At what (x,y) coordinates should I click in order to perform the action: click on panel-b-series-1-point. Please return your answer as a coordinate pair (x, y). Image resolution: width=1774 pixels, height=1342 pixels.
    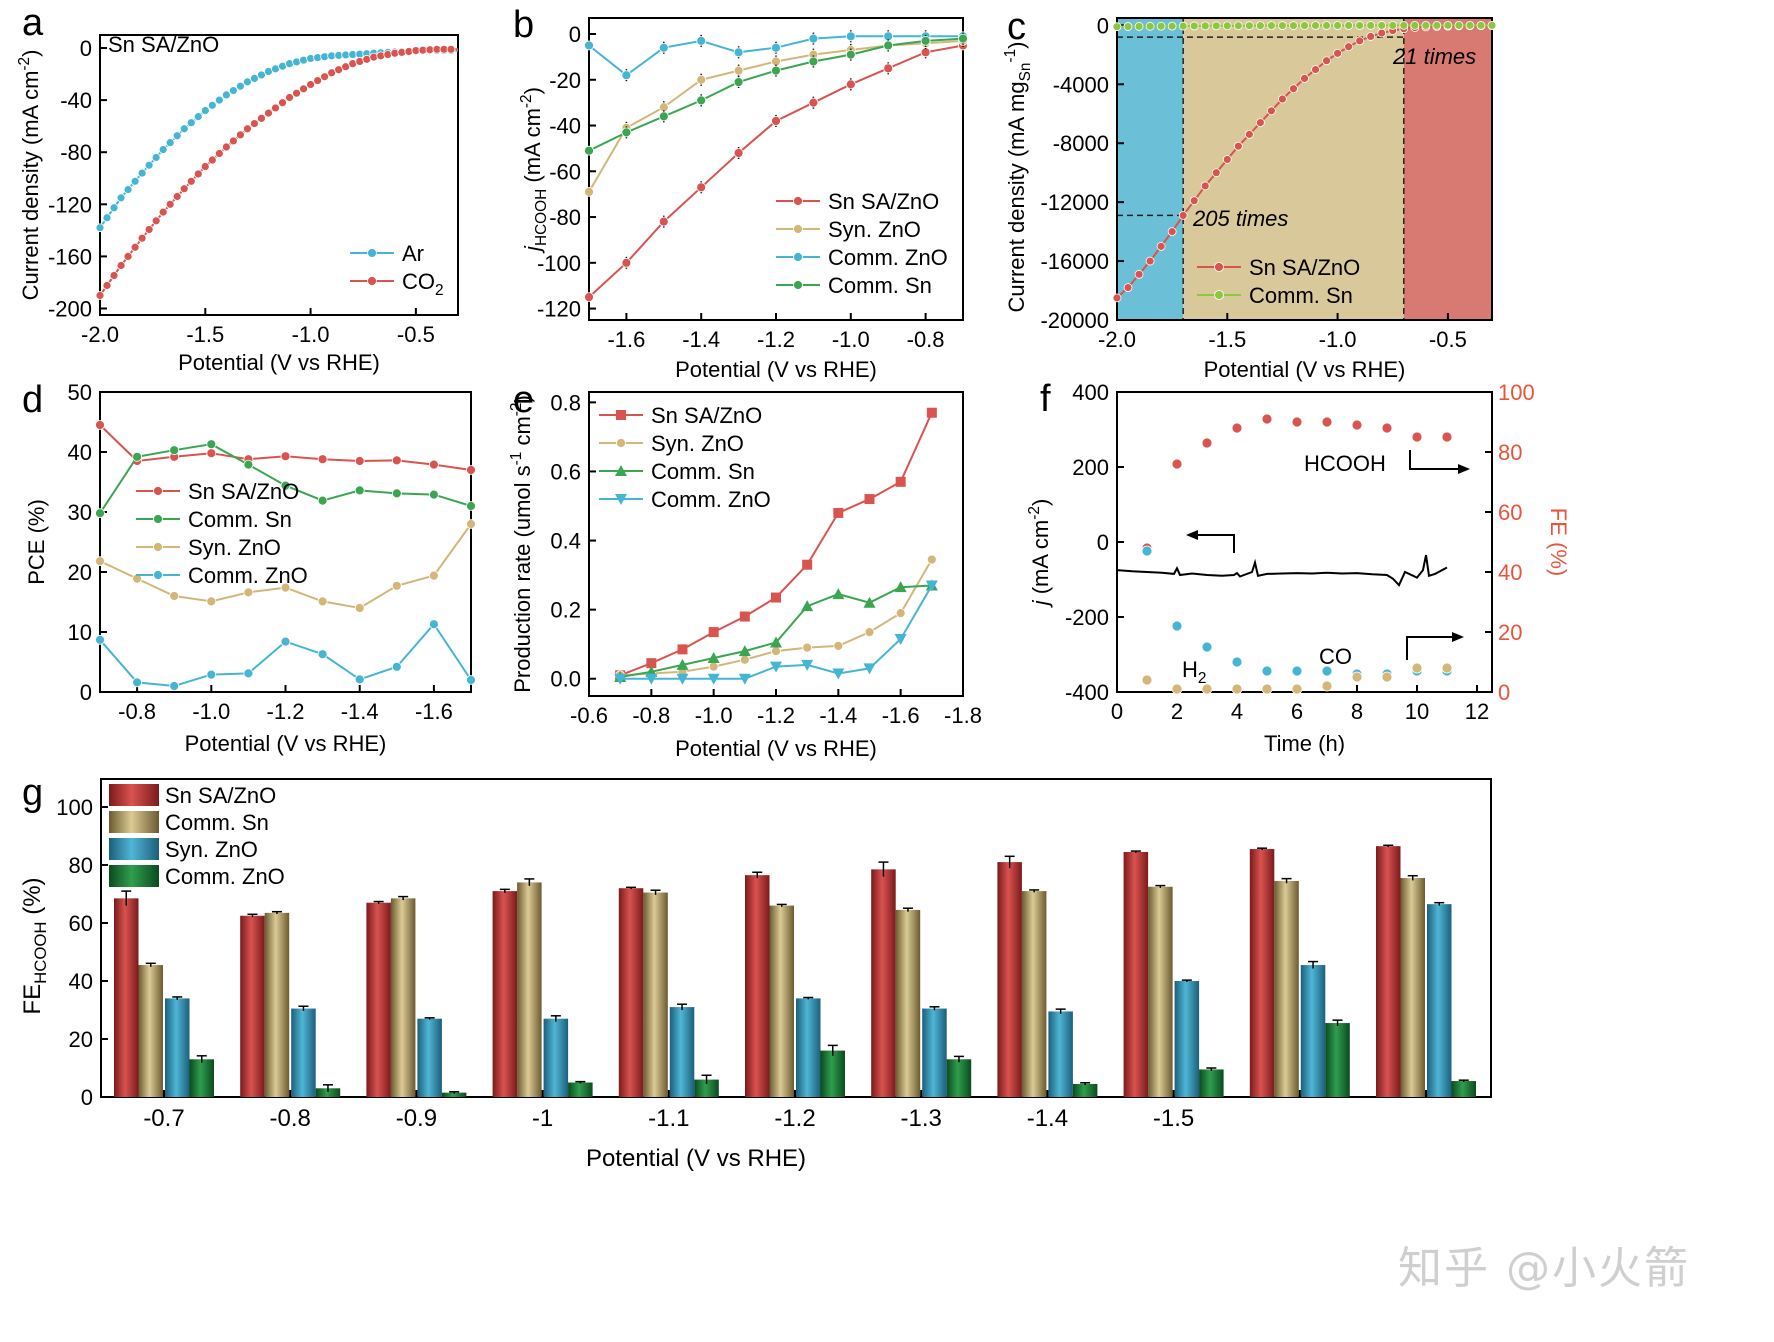
    Looking at the image, I should click on (589, 191).